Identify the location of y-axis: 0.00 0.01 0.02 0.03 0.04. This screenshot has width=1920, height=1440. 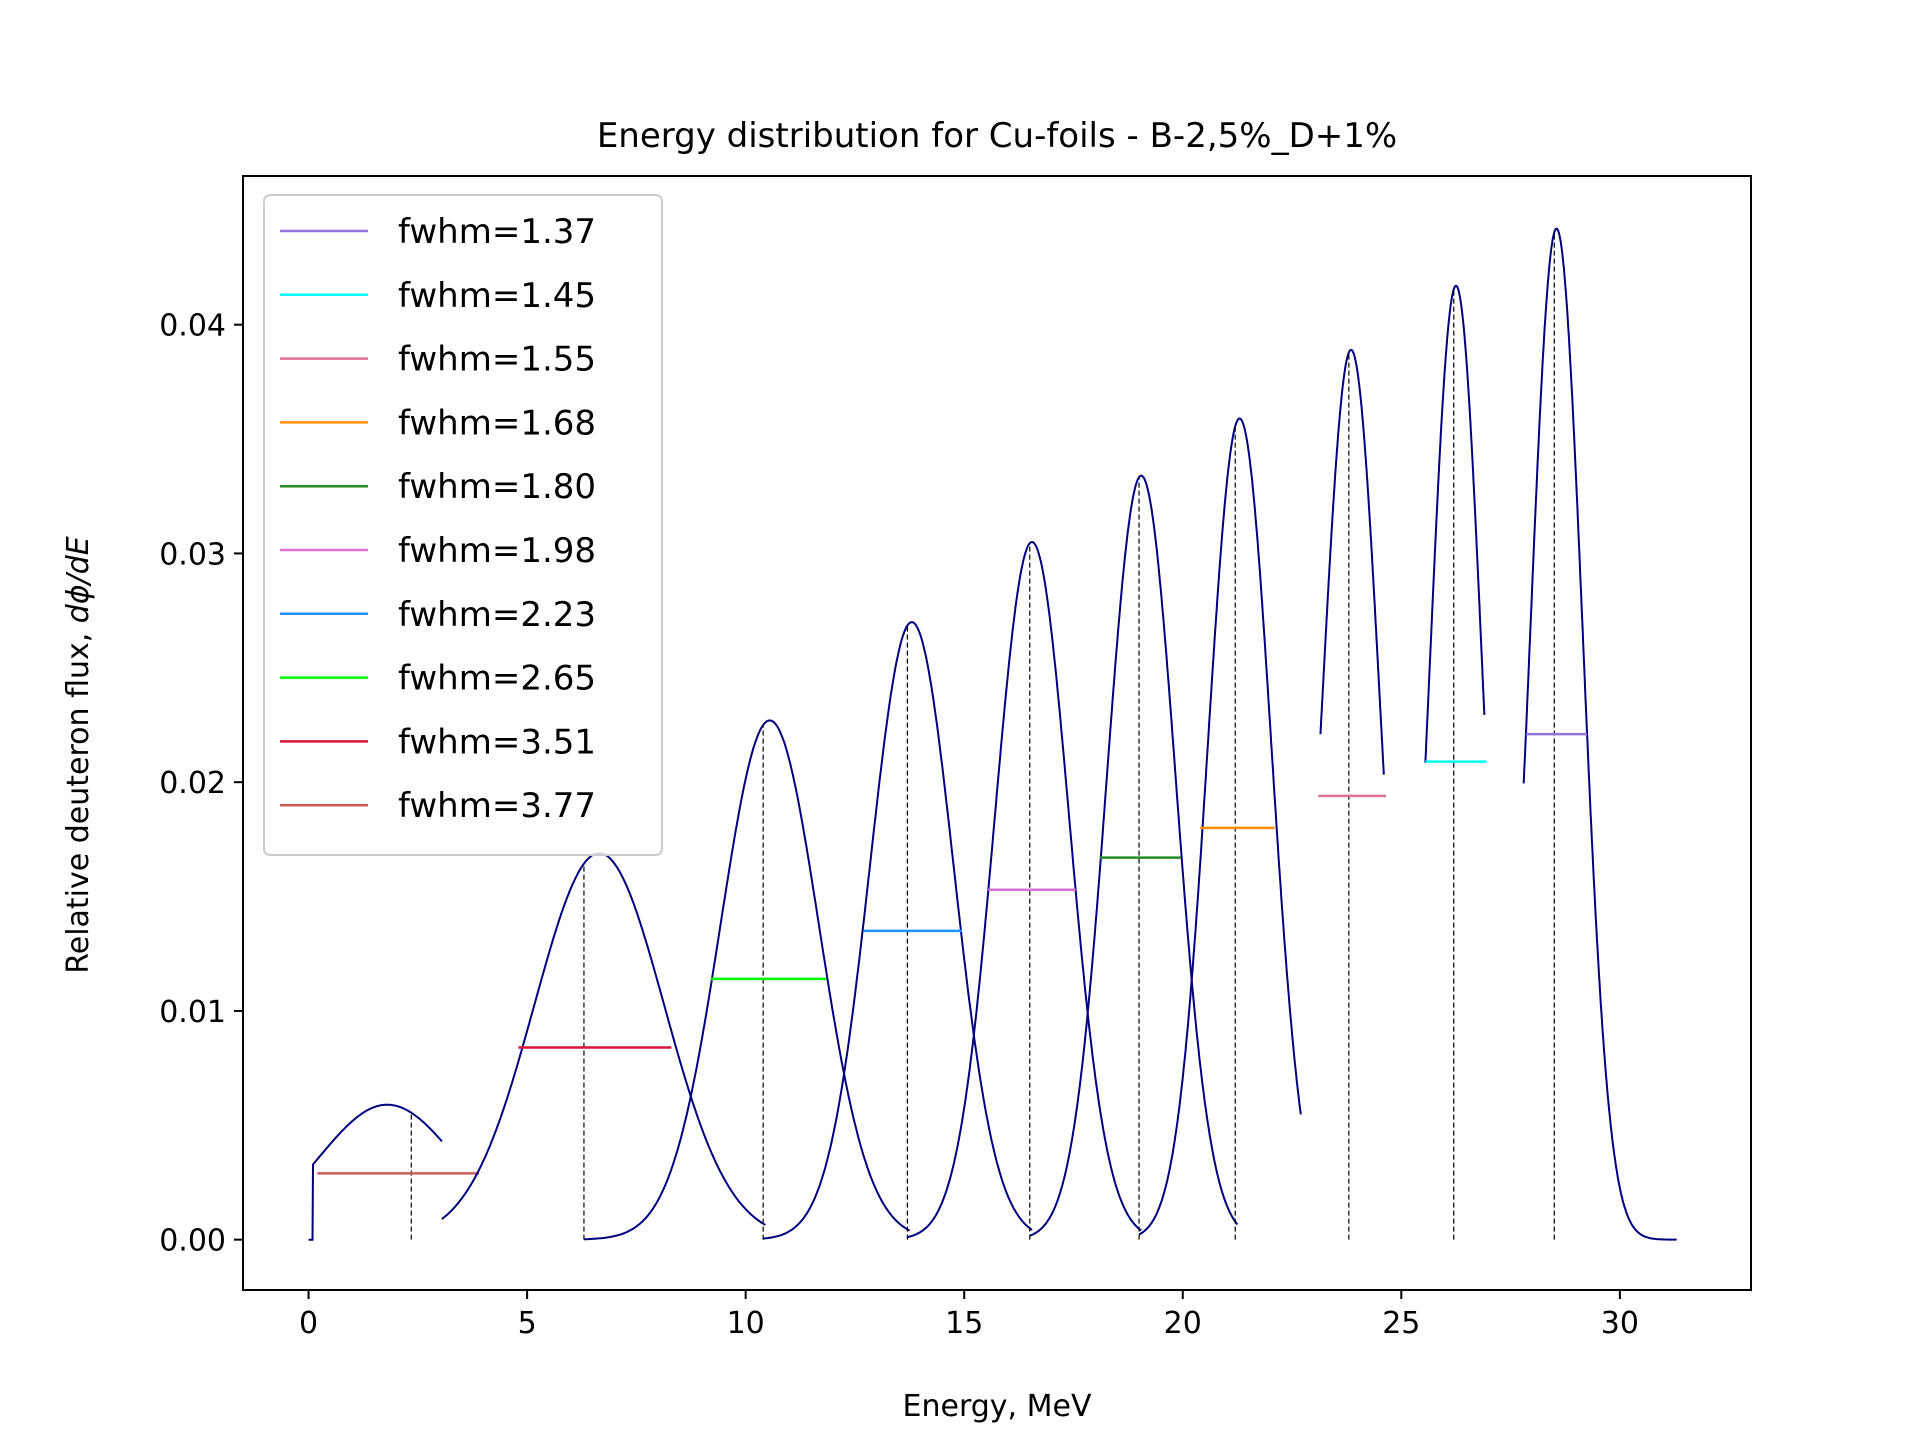
(201, 784).